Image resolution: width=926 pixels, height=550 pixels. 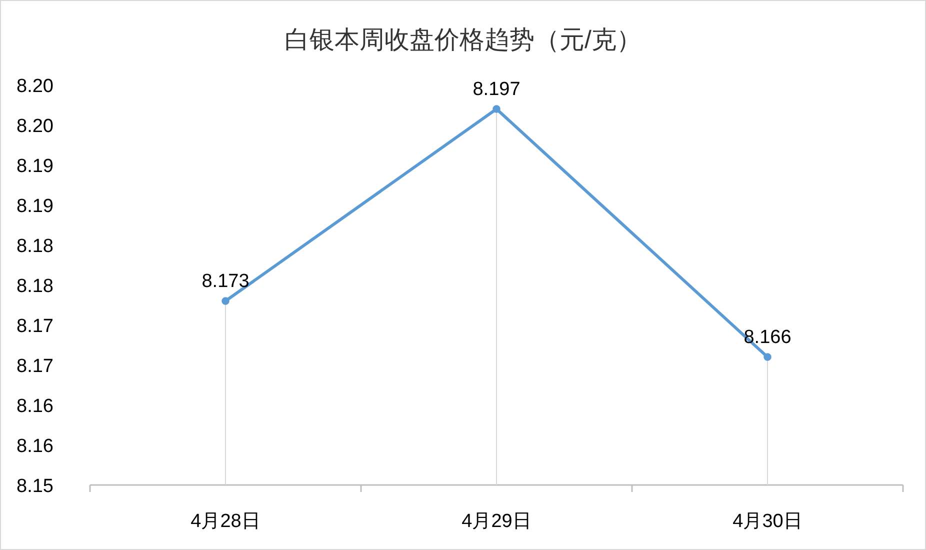 What do you see at coordinates (35, 486) in the screenshot?
I see `y-tick-label: 8.15` at bounding box center [35, 486].